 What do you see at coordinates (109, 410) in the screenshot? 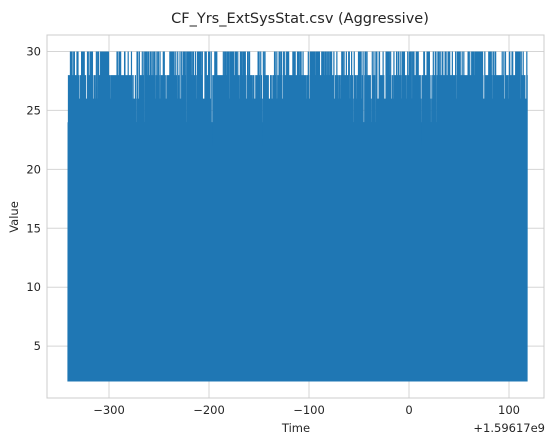
I see `x-tick-label: −300` at bounding box center [109, 410].